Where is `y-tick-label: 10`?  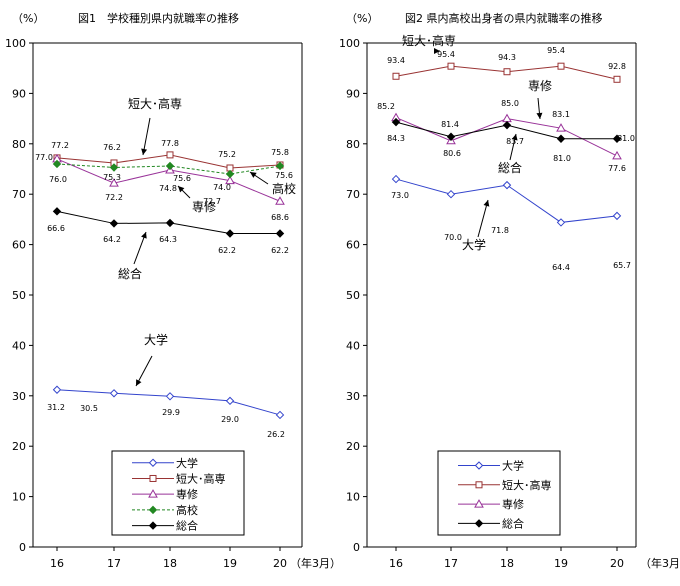
y-tick-label: 10 is located at coordinates (353, 497).